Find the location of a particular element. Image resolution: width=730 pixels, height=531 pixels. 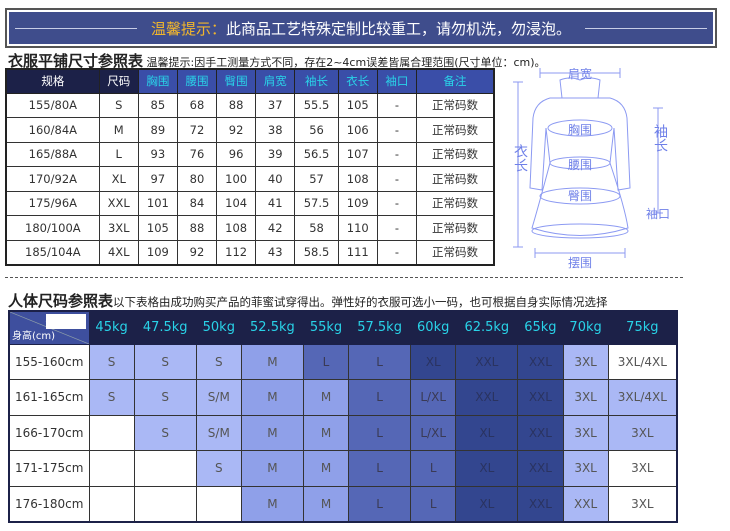

label-shoulder: 肩宽 is located at coordinates (580, 74).